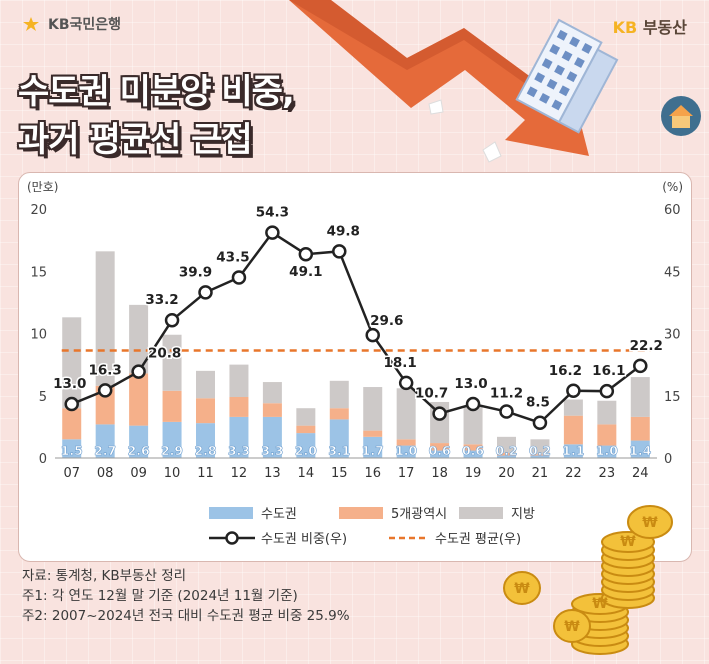 This screenshot has width=709, height=664. I want to click on share-value-label: 8.5, so click(538, 403).